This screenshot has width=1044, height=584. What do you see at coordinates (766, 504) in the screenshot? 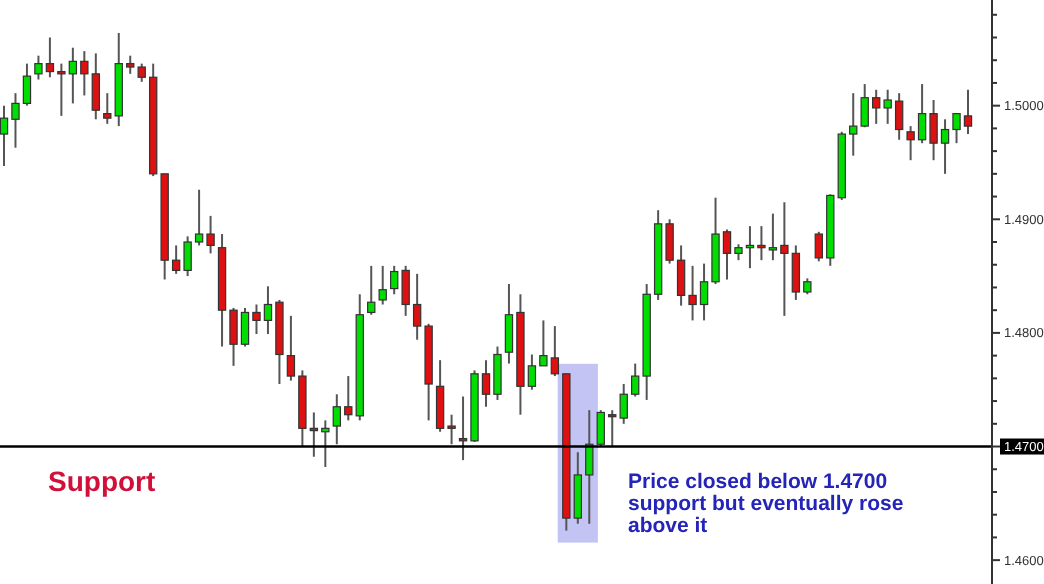
I see `annotation: Price closed below 1.4700 support but eventually rose above it` at bounding box center [766, 504].